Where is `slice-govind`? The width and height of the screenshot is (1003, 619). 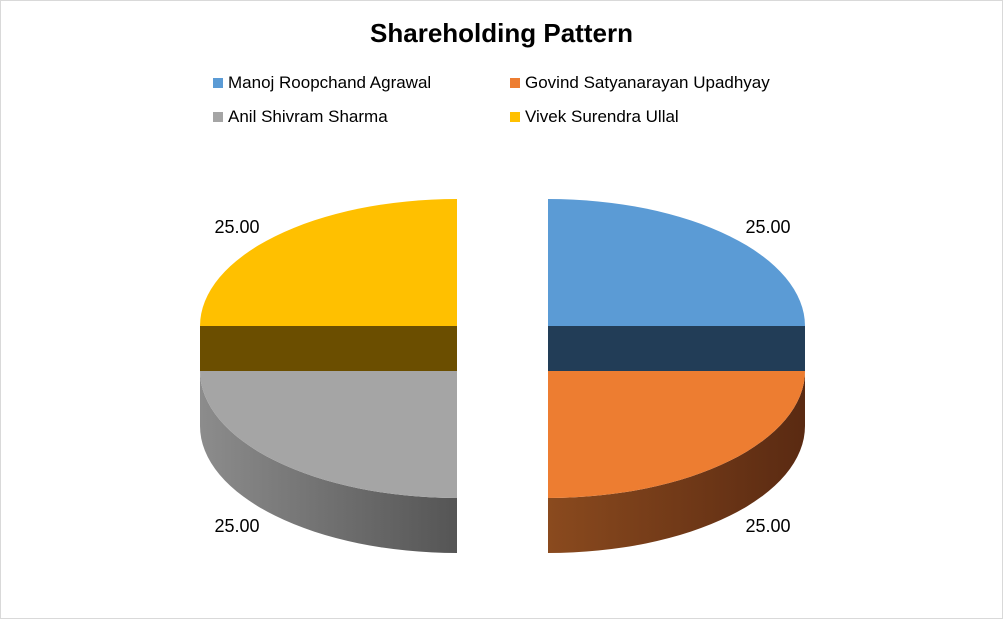
slice-govind is located at coordinates (676, 434).